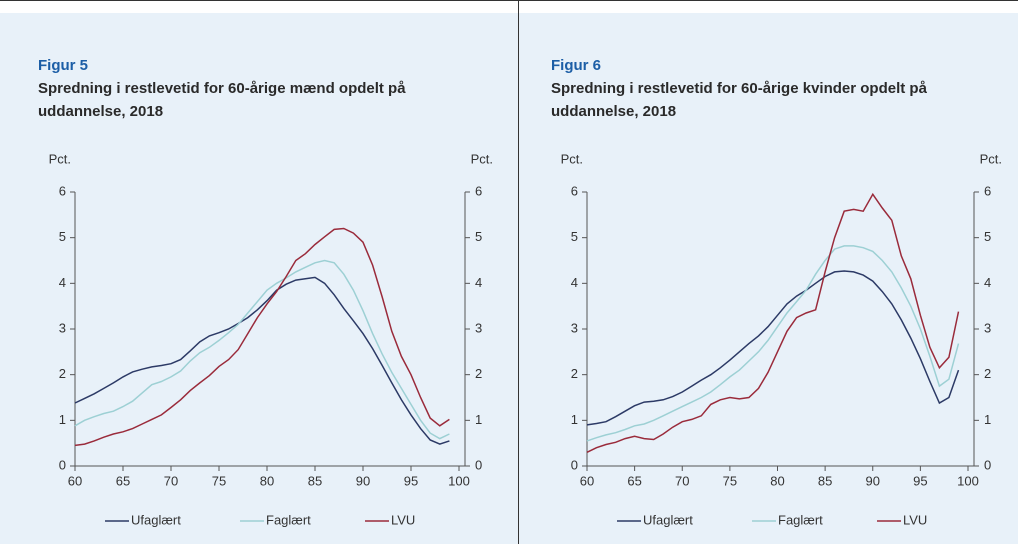 The width and height of the screenshot is (1018, 544). I want to click on divider, so click(518, 272).